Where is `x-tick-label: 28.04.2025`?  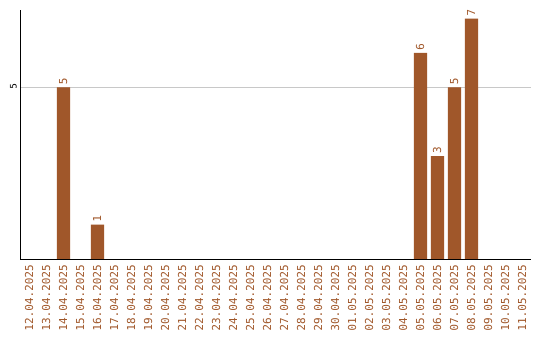
x-tick-label: 28.04.2025 is located at coordinates (301, 297).